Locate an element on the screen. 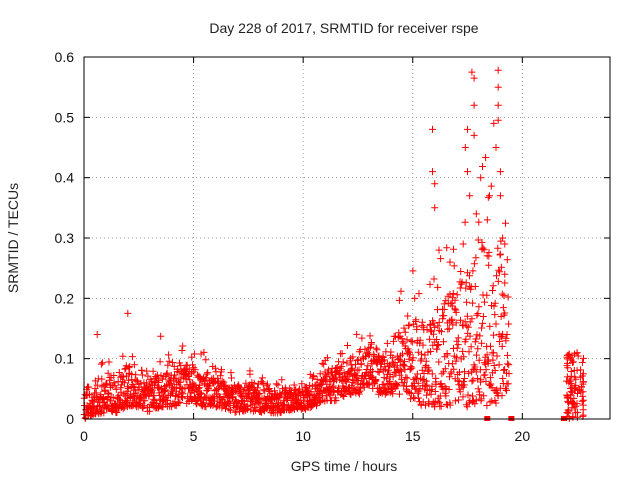 This screenshot has height=480, width=640. y-tick-label: 0 is located at coordinates (70, 419).